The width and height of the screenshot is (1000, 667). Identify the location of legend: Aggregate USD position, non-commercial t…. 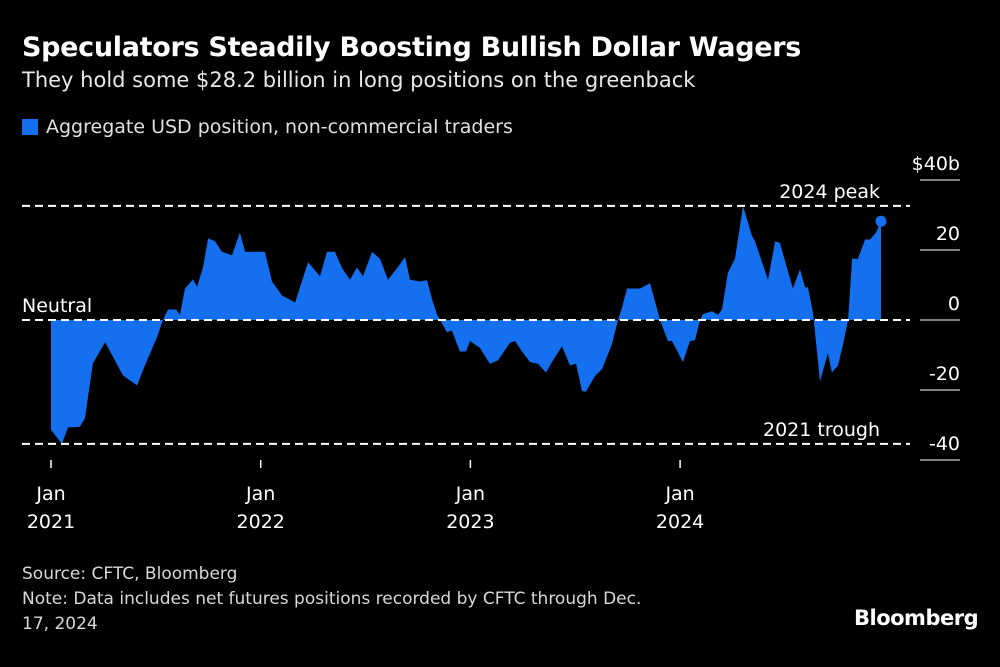
(267, 127).